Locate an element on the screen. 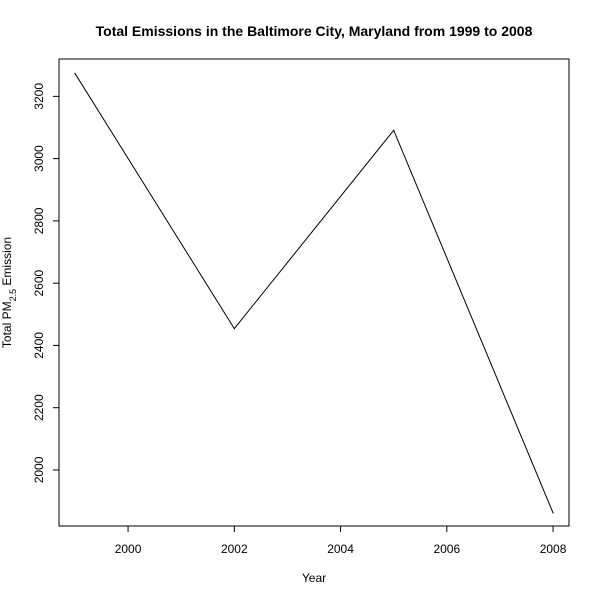  y-axis-label-subscript: 2.5 is located at coordinates (13, 295).